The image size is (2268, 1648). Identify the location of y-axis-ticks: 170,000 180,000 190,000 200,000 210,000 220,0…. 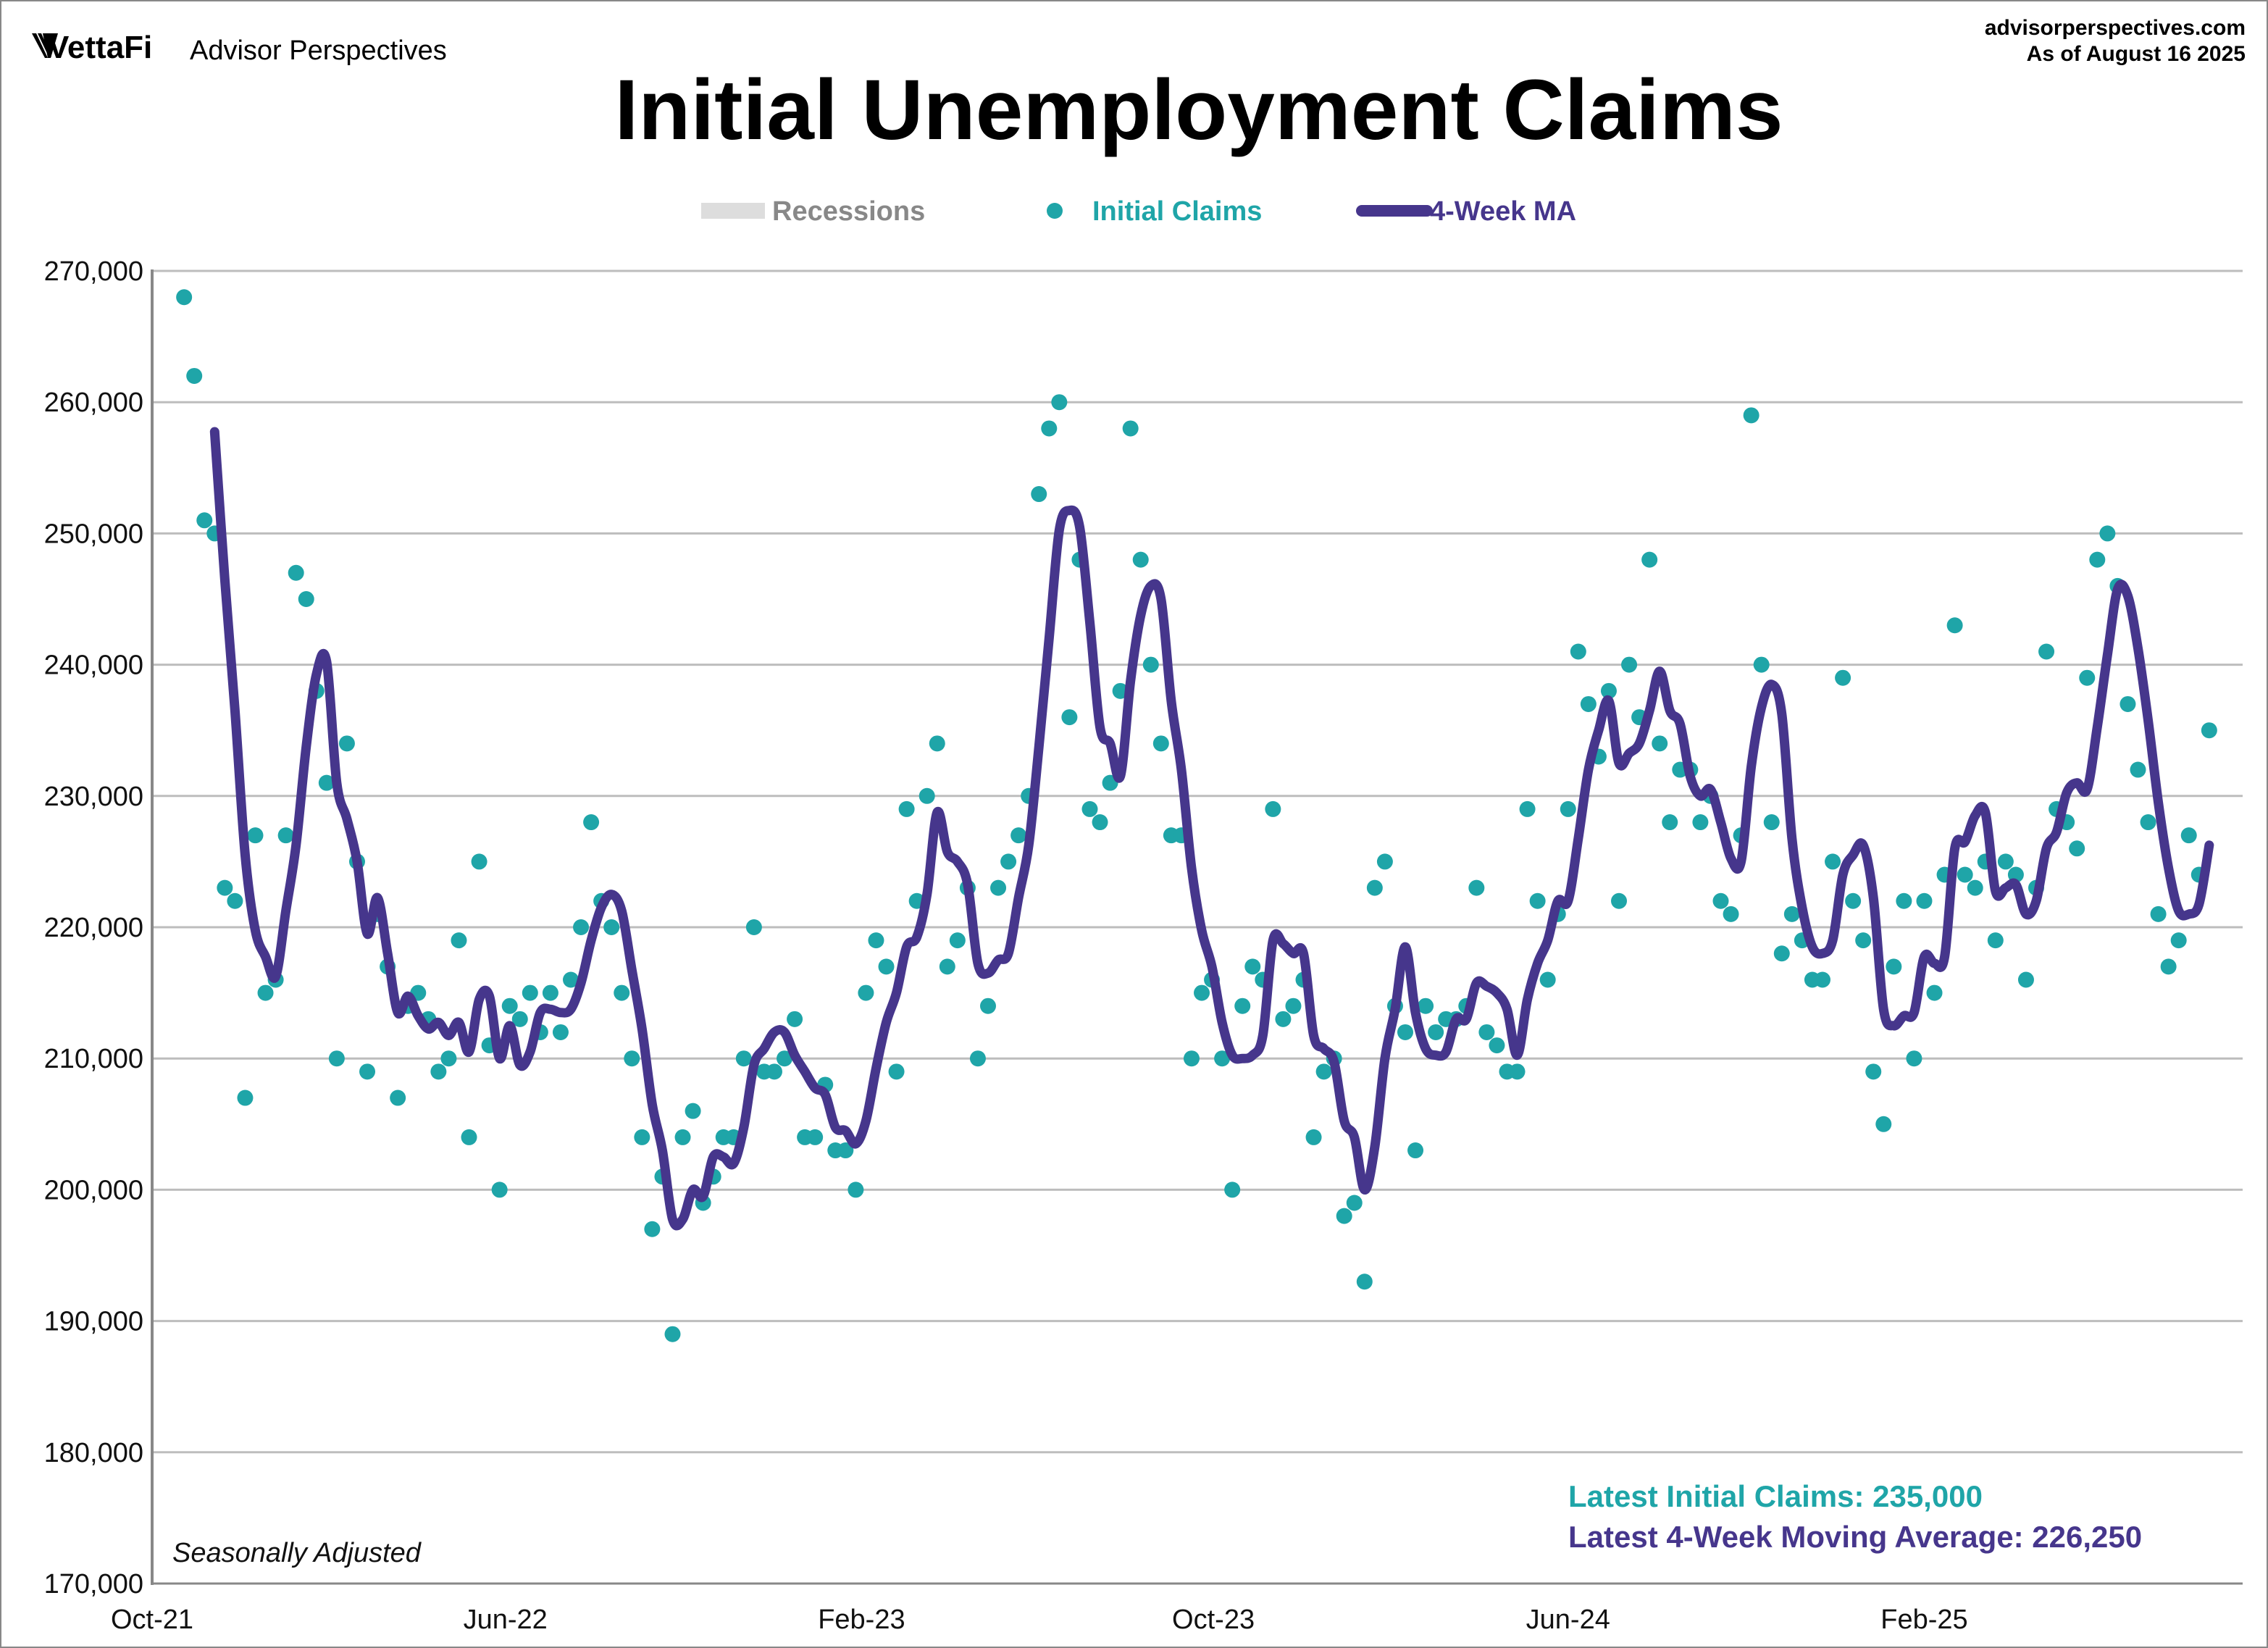
(94, 927).